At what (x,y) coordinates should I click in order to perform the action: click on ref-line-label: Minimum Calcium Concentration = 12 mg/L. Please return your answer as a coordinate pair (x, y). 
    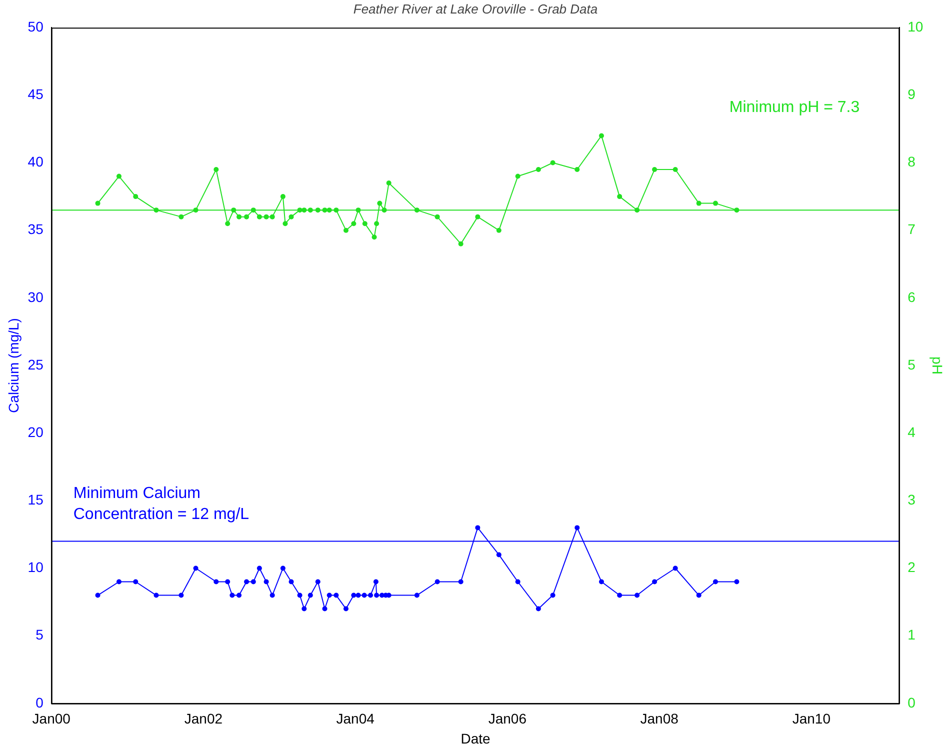
    Looking at the image, I should click on (161, 504).